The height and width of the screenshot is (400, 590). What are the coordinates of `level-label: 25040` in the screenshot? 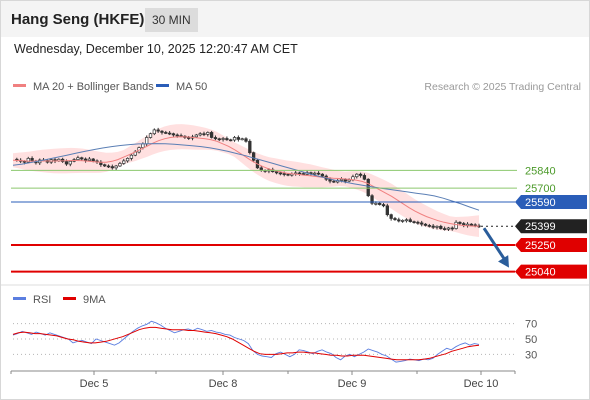 It's located at (540, 273).